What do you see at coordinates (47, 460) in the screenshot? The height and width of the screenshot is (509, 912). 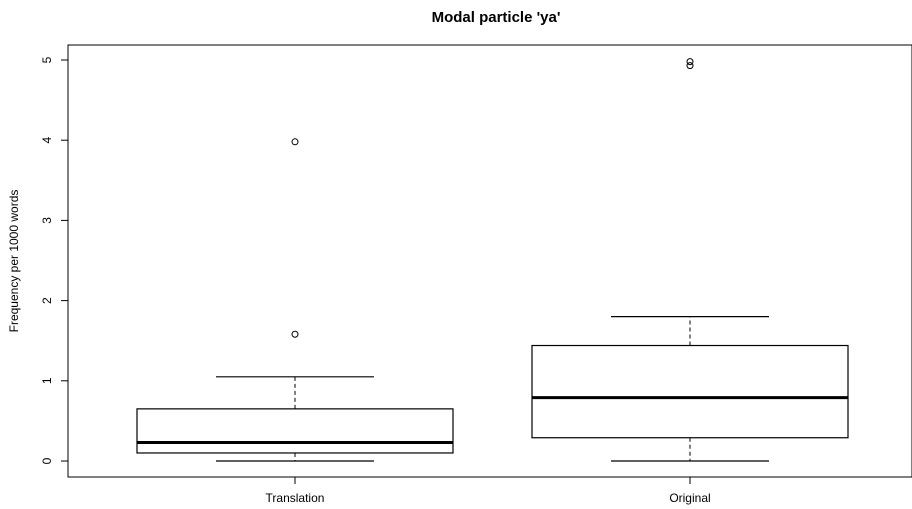 I see `y-tick-label: 0` at bounding box center [47, 460].